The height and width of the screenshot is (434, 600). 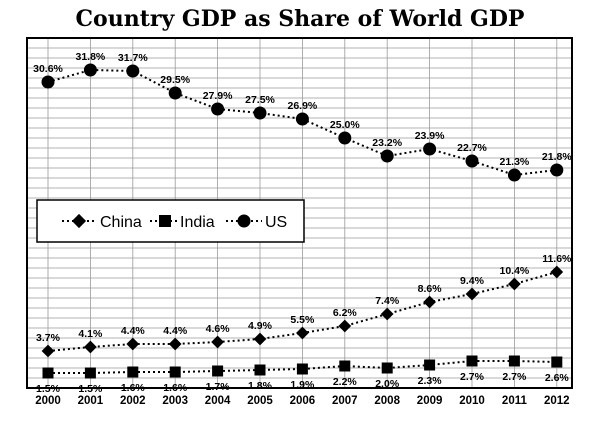 What do you see at coordinates (387, 401) in the screenshot?
I see `x-tick-label: 2008` at bounding box center [387, 401].